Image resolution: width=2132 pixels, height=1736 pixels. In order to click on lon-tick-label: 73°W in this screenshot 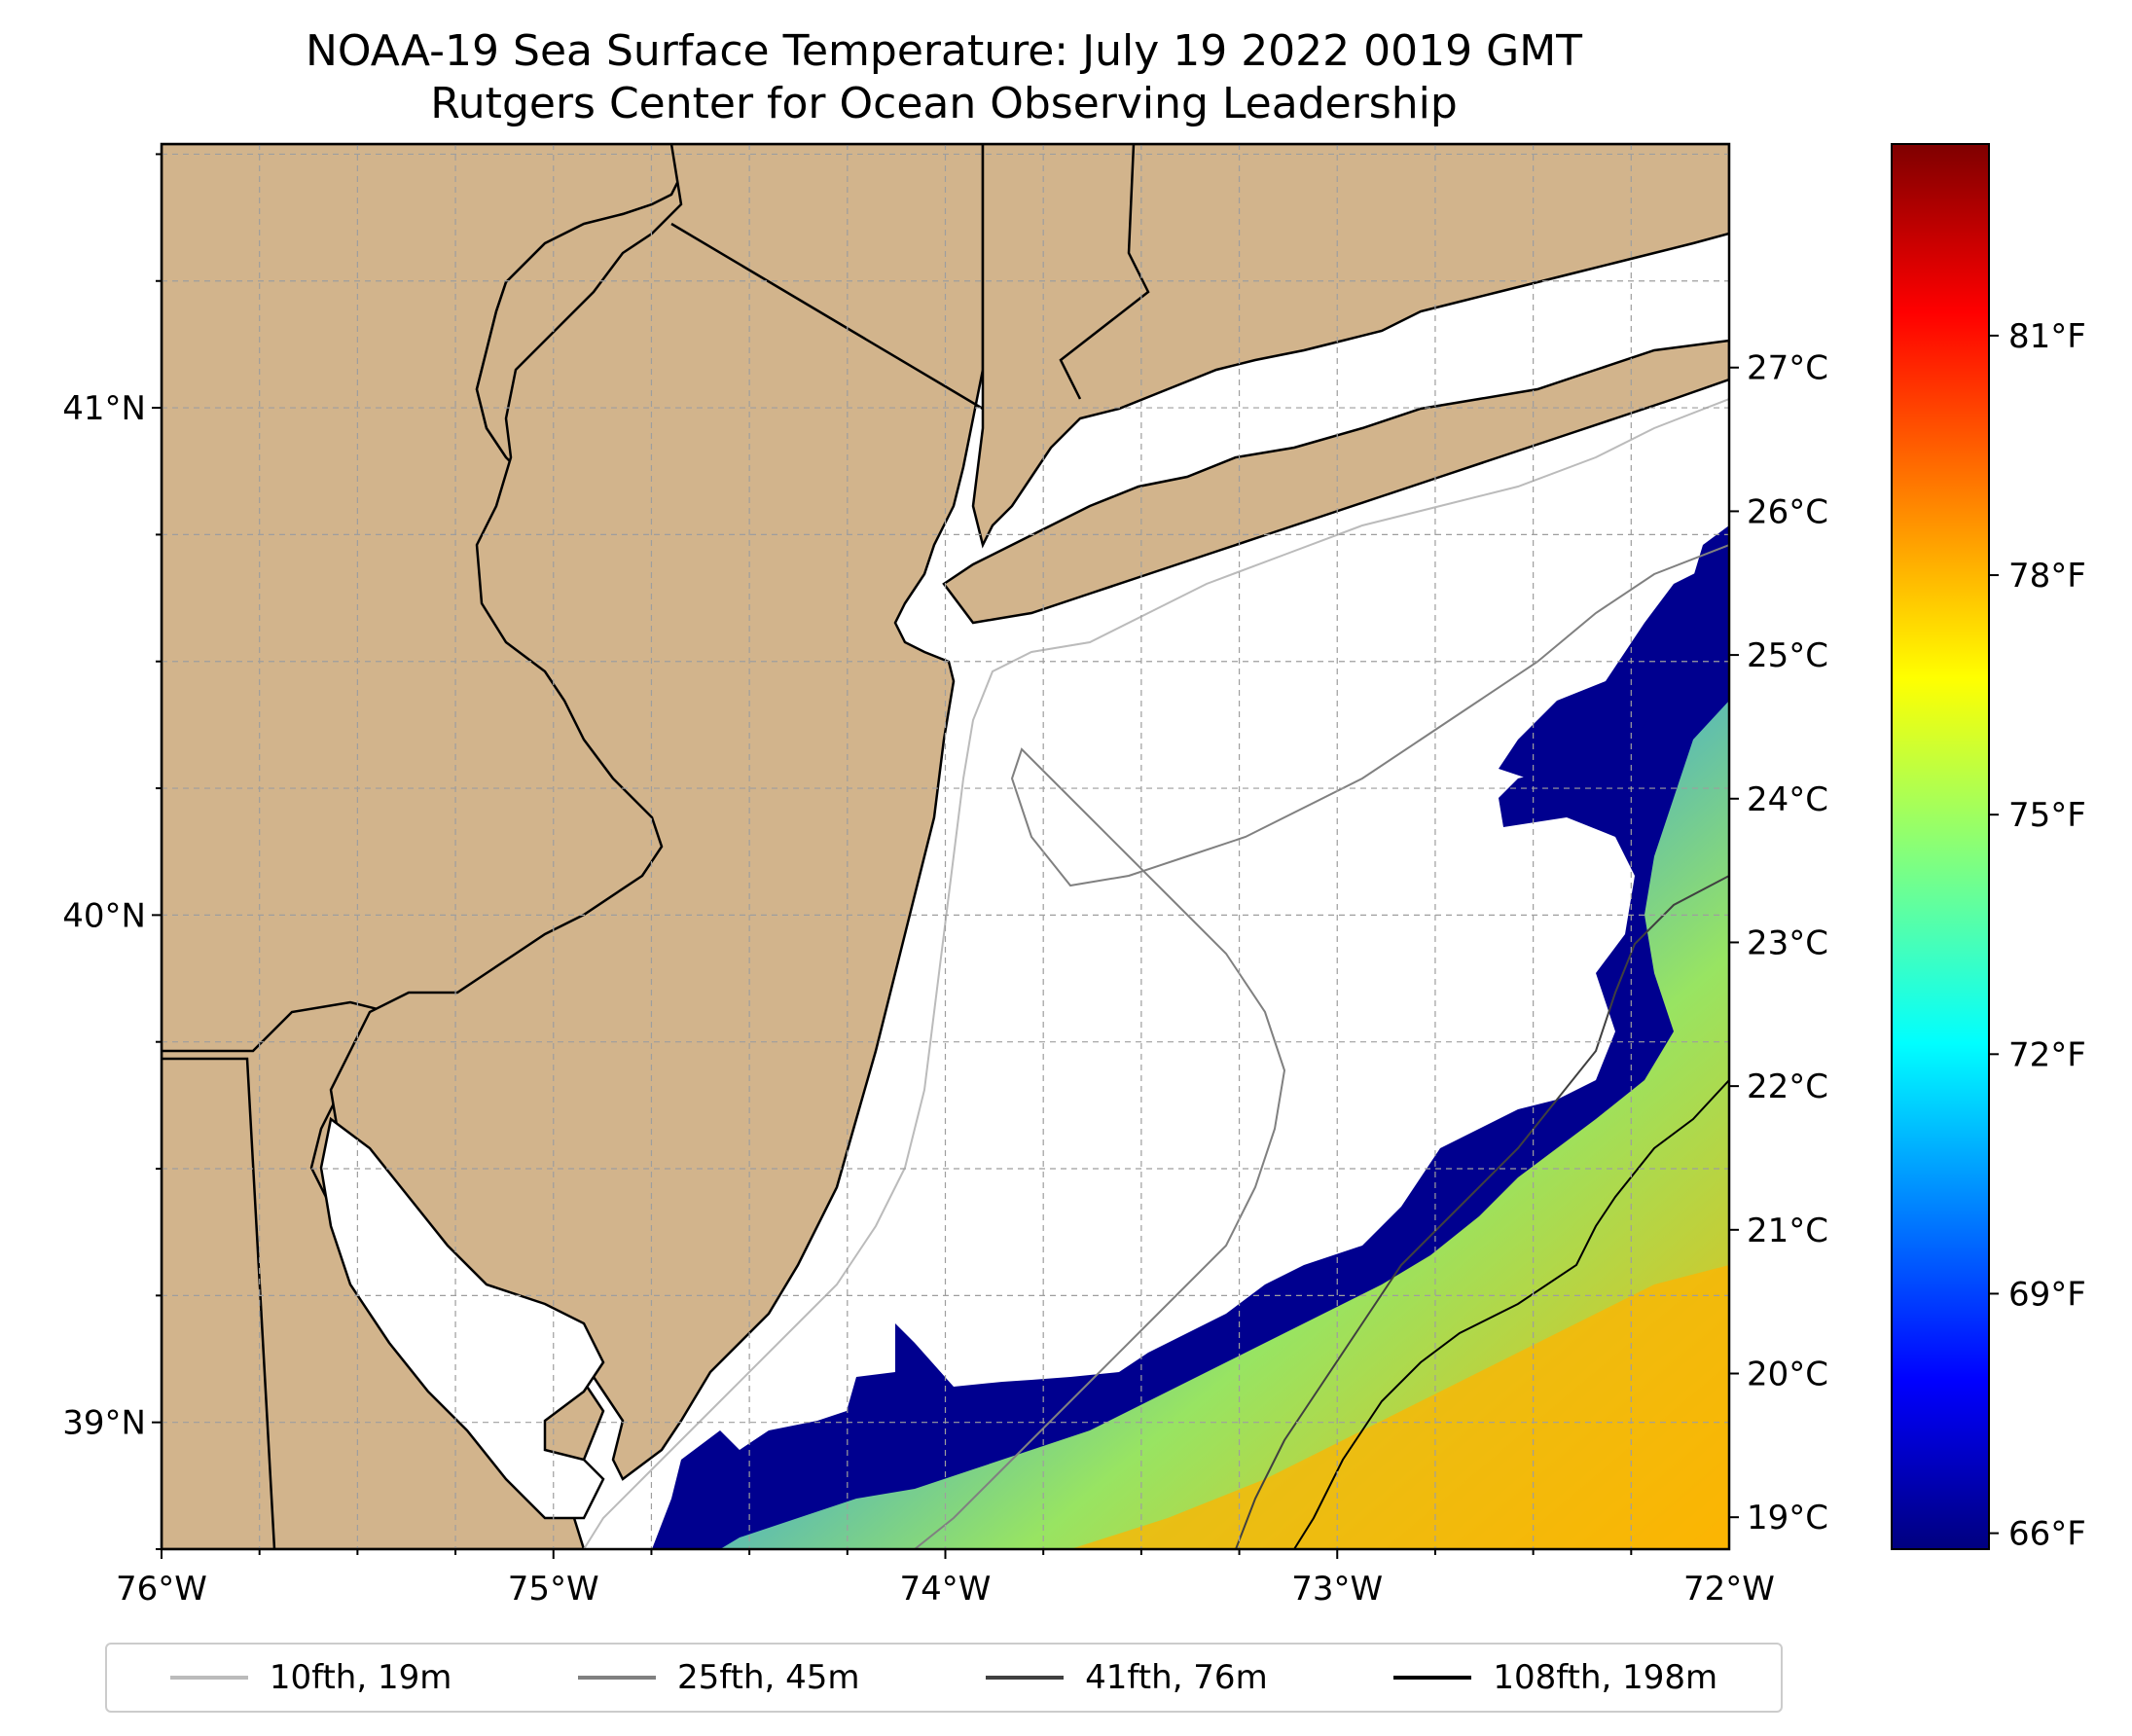, I will do `click(1337, 1590)`.